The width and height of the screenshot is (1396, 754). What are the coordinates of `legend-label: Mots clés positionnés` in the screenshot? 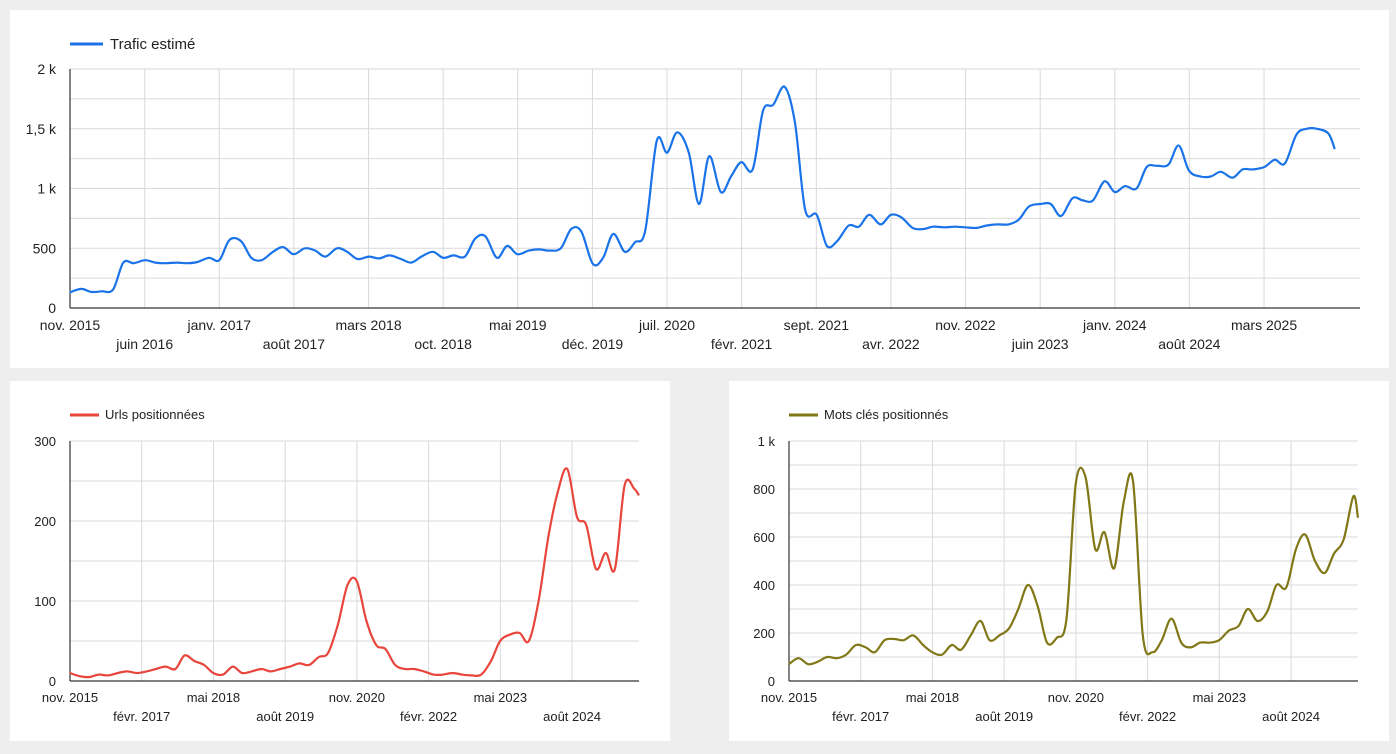 It's located at (886, 414).